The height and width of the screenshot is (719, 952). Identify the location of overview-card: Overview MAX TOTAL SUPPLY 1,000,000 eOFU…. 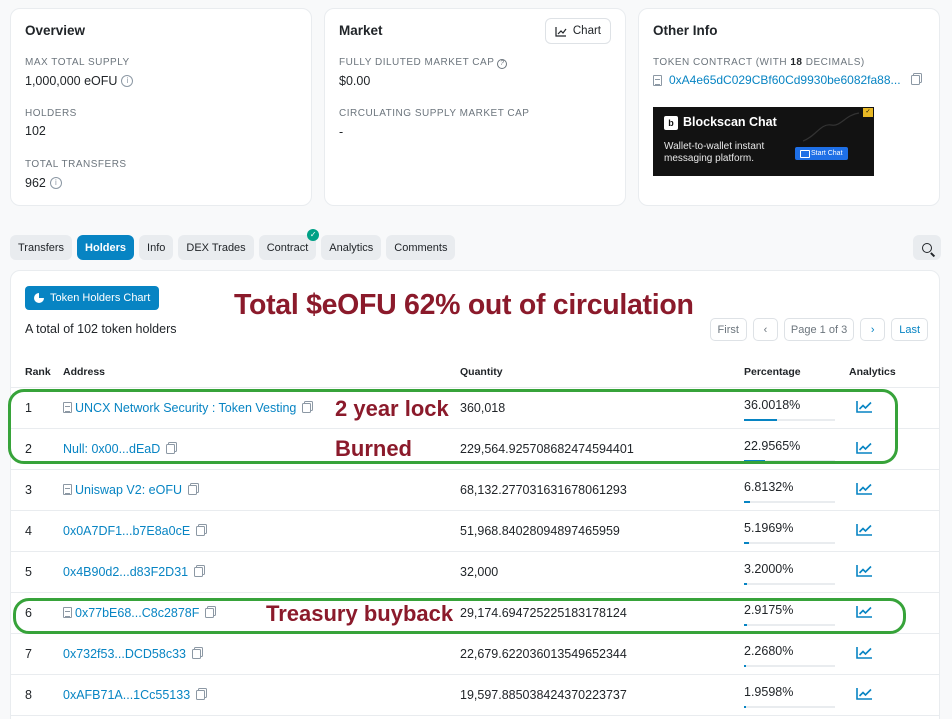
(161, 107).